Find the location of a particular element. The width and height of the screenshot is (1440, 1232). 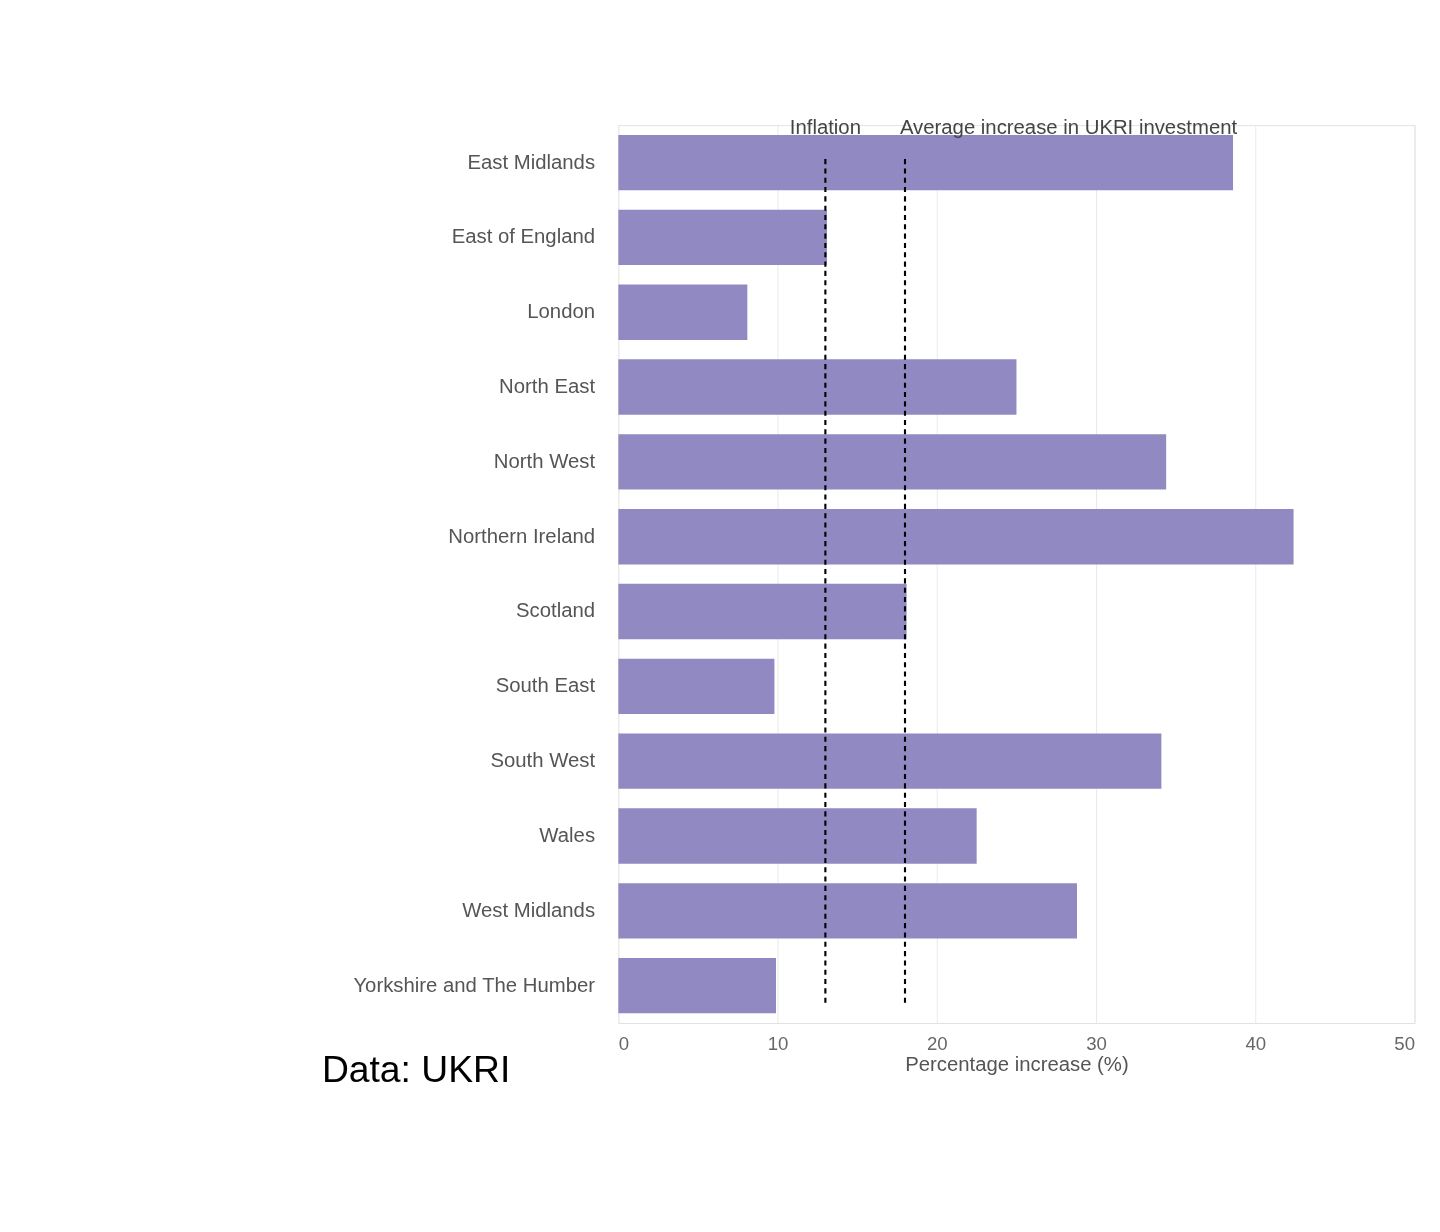

y-tick-label: West Midlands is located at coordinates (529, 909).